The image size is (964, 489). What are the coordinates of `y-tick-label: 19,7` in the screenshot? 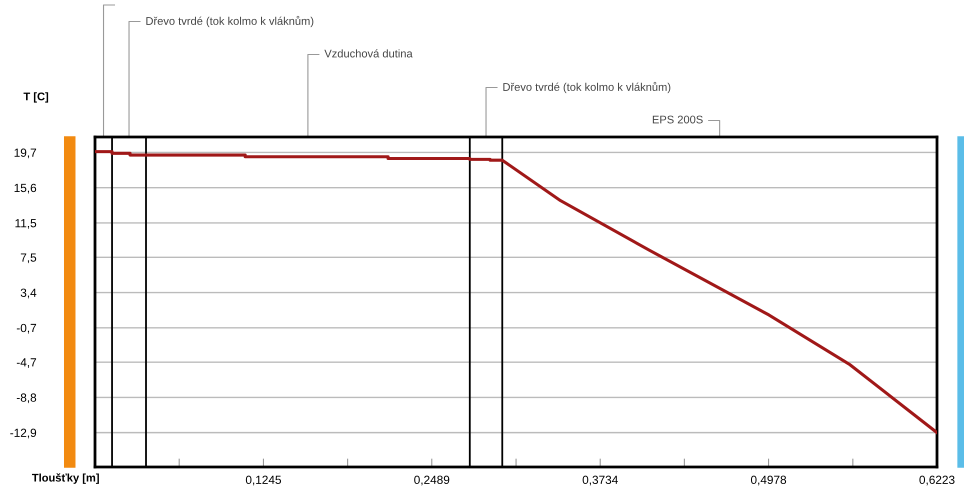 It's located at (25, 153).